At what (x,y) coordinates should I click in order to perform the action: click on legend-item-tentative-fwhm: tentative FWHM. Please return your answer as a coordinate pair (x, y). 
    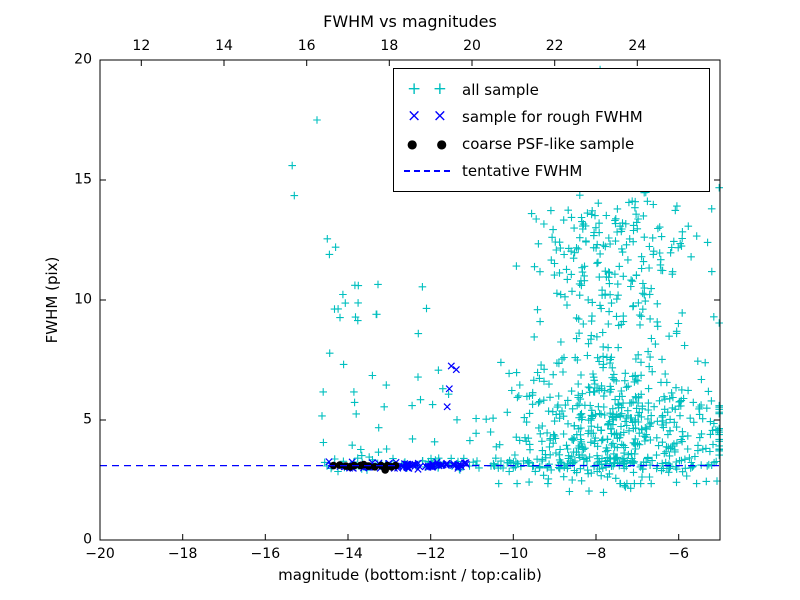
    Looking at the image, I should click on (551, 170).